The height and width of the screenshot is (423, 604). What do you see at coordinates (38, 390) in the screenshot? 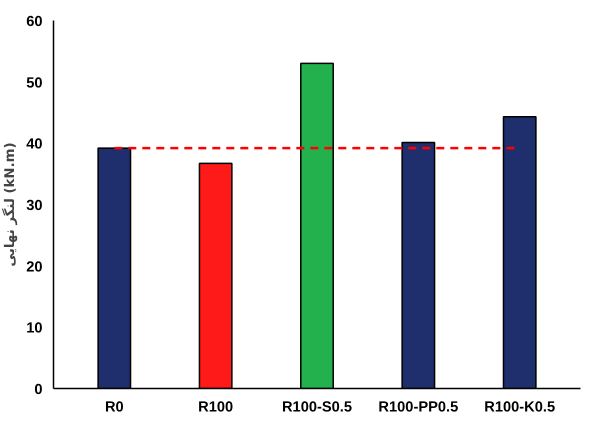
I see `y-tick-label: 0` at bounding box center [38, 390].